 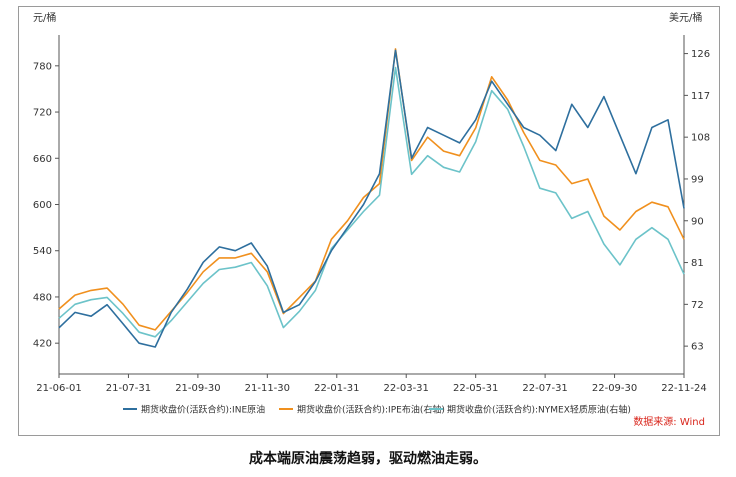 What do you see at coordinates (685, 17) in the screenshot?
I see `right-axis-unit: 美元/桶` at bounding box center [685, 17].